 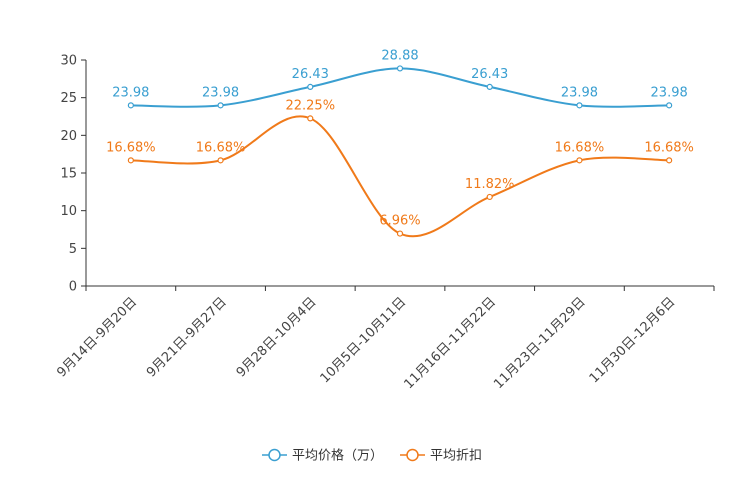 What do you see at coordinates (456, 456) in the screenshot?
I see `legend-label: 平均折扣` at bounding box center [456, 456].